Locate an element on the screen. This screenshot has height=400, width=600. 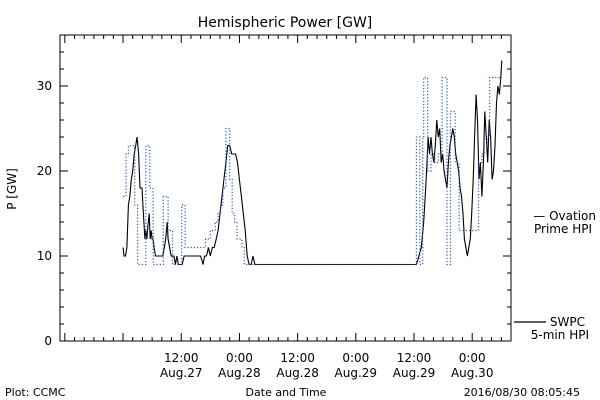
x-axis-label: Date and Time is located at coordinates (286, 392).